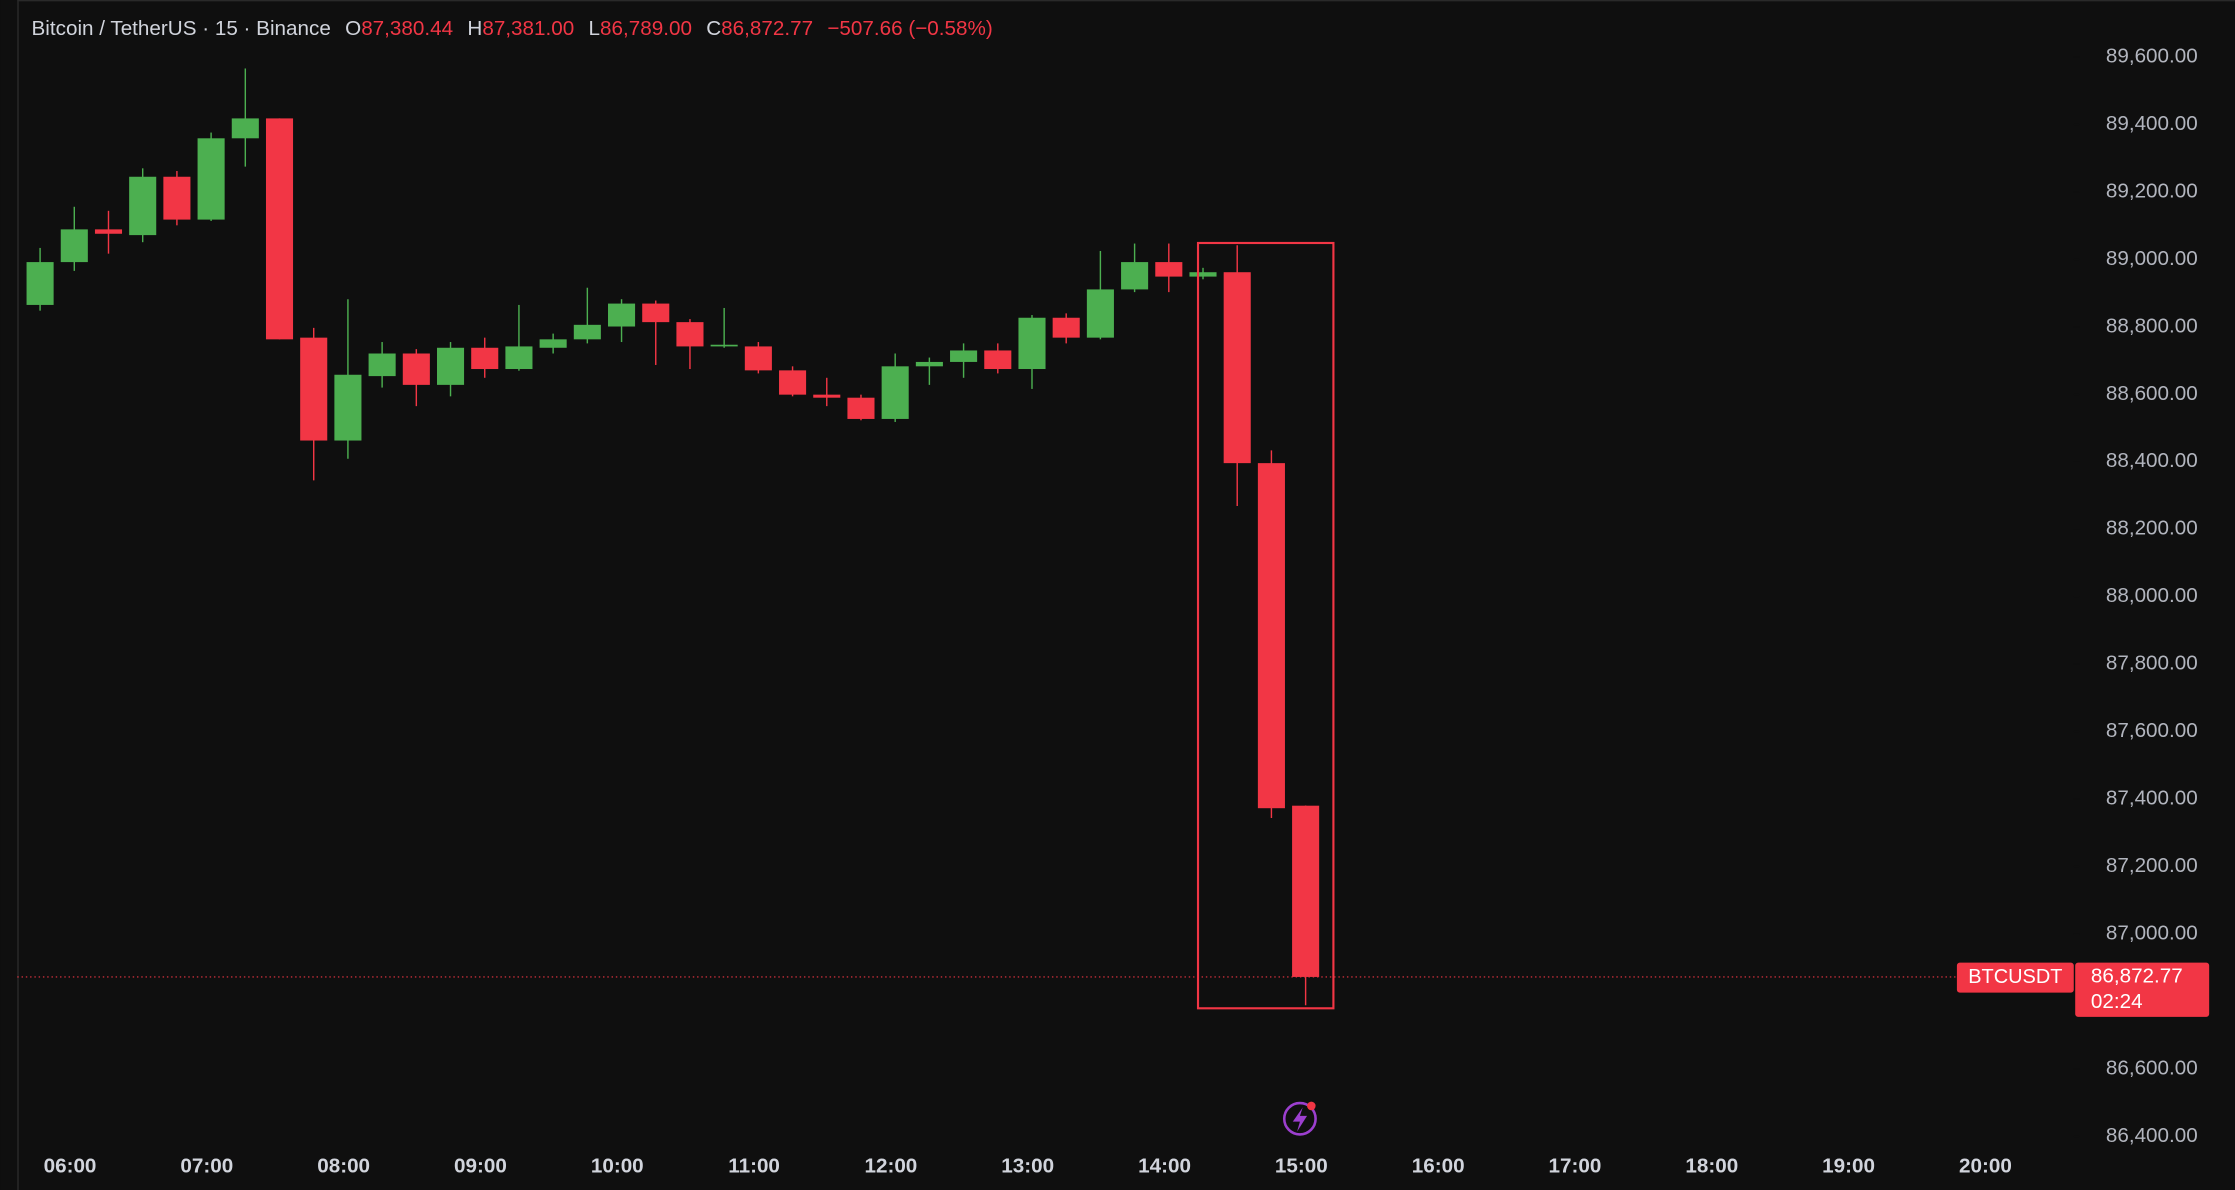 The image size is (2235, 1190). I want to click on y-tick-label: 89,600.00, so click(2152, 55).